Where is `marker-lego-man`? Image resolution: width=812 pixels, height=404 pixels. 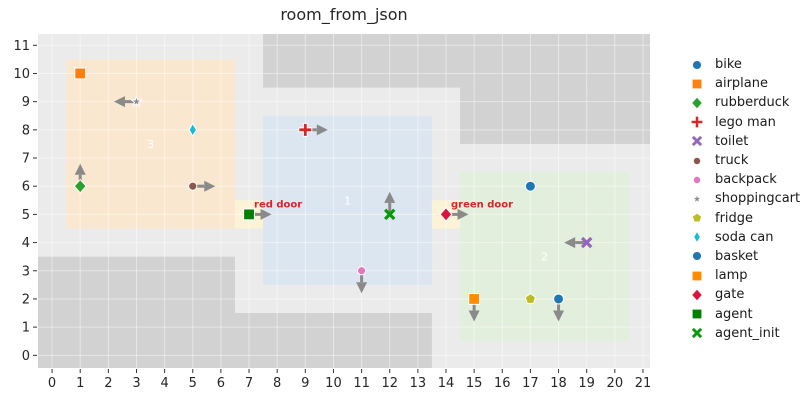
marker-lego-man is located at coordinates (305, 129).